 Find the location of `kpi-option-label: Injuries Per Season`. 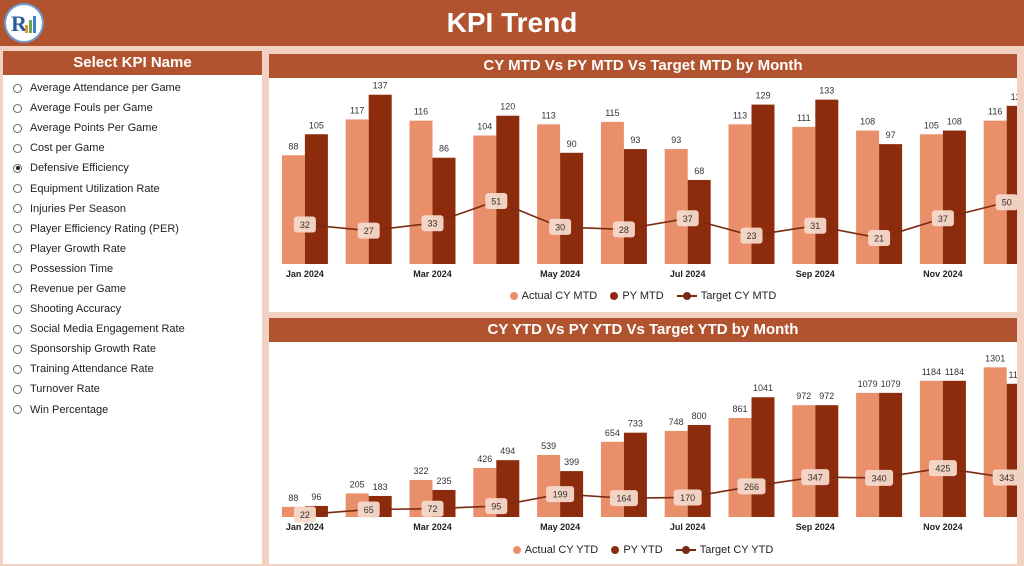

kpi-option-label: Injuries Per Season is located at coordinates (78, 208).